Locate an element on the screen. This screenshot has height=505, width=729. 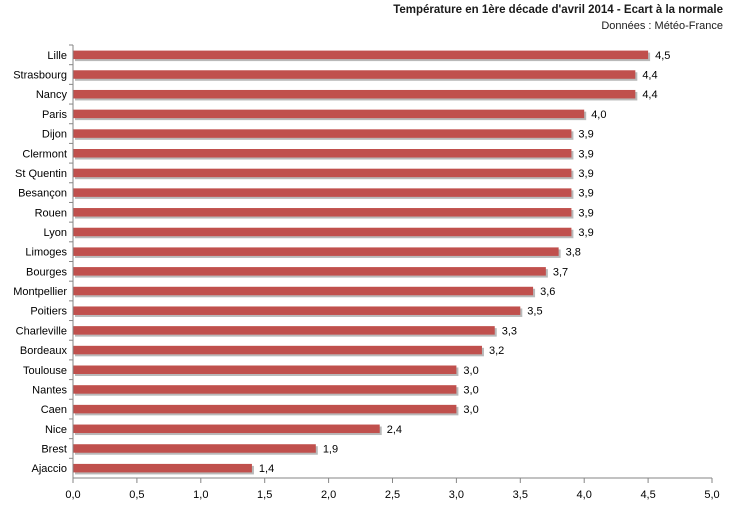
category-label: Limoges is located at coordinates (46, 253).